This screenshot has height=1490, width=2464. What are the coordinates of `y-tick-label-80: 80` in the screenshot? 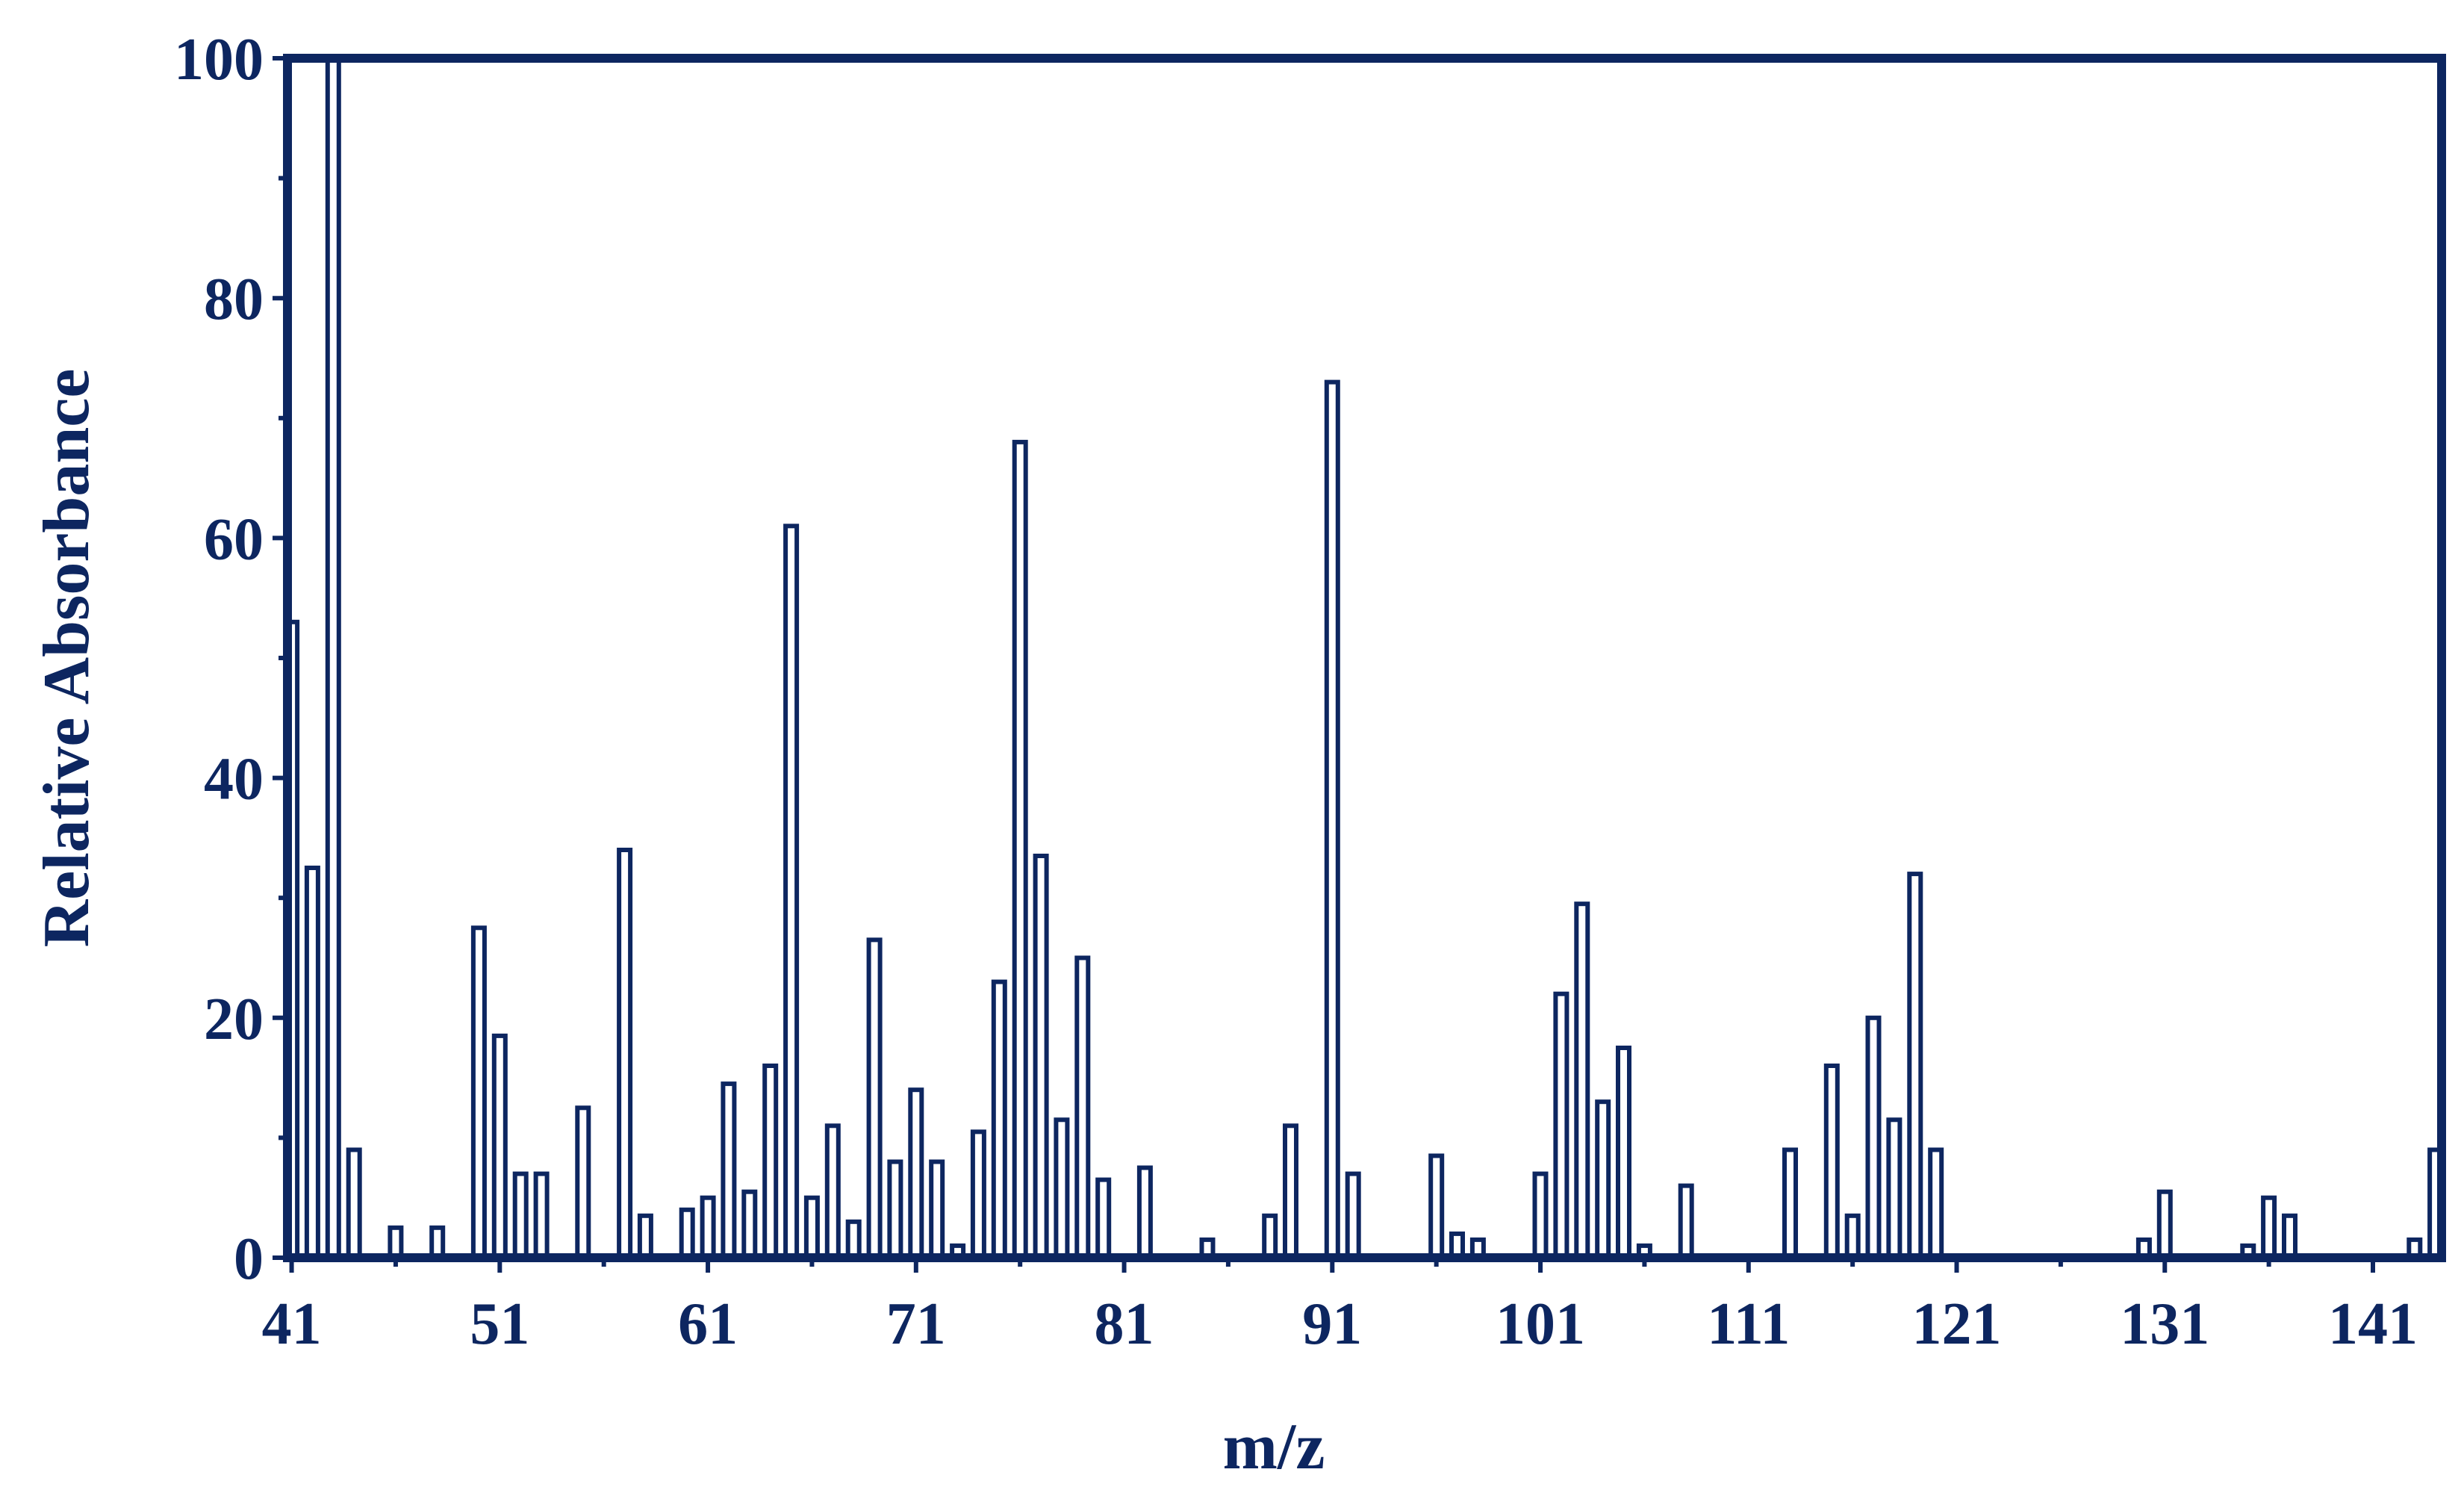 It's located at (234, 299).